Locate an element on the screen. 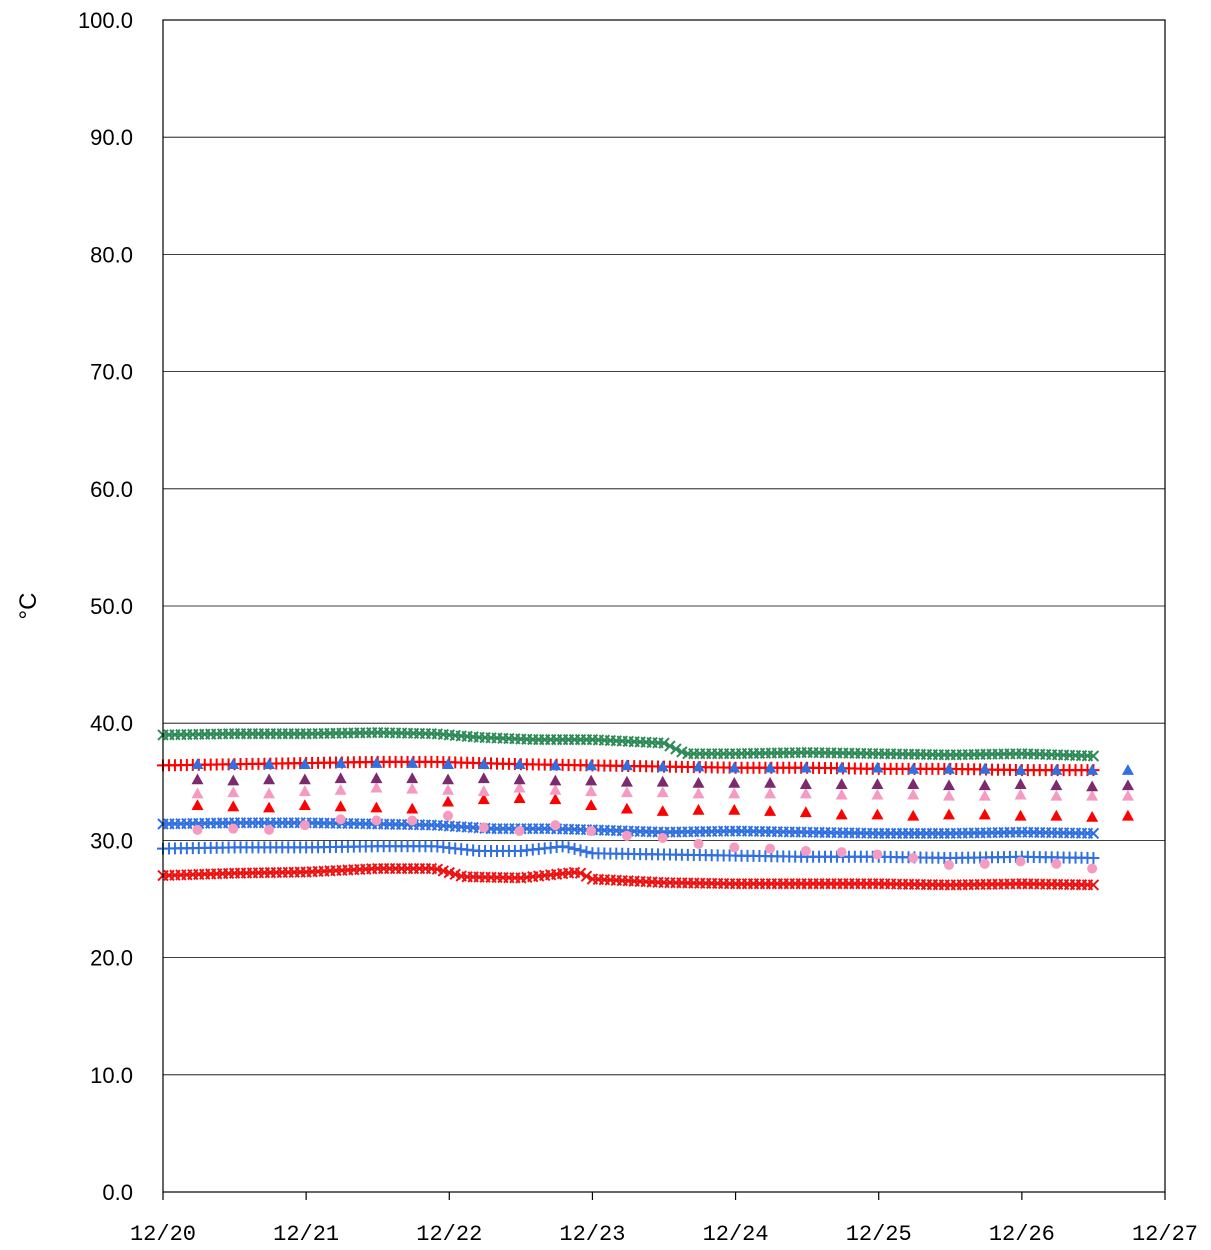 The image size is (1211, 1250). x-tick-label: 12/26 is located at coordinates (1022, 1234).